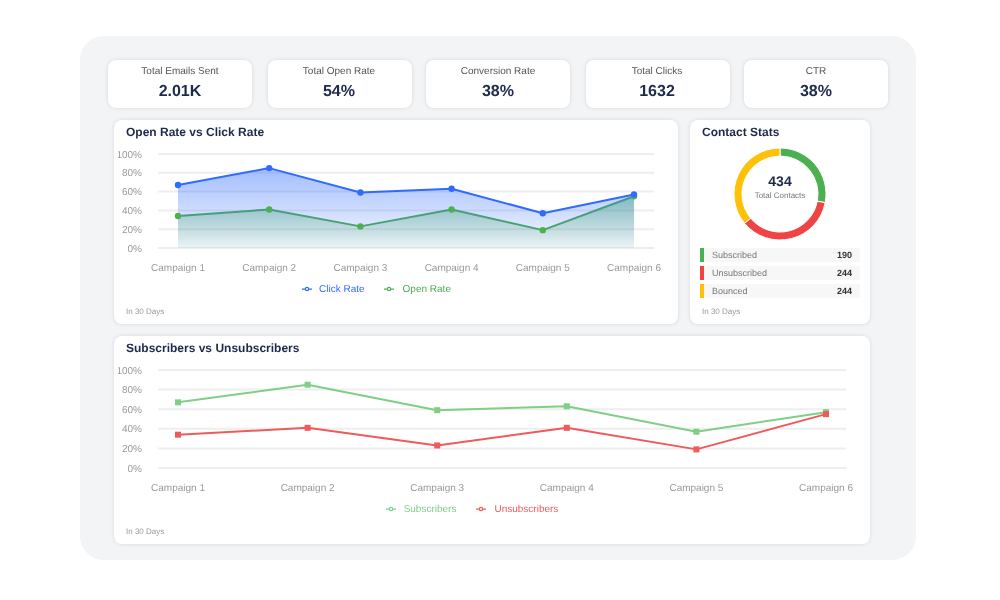 This screenshot has width=1000, height=600. Describe the element at coordinates (338, 91) in the screenshot. I see `text: 54%` at that location.